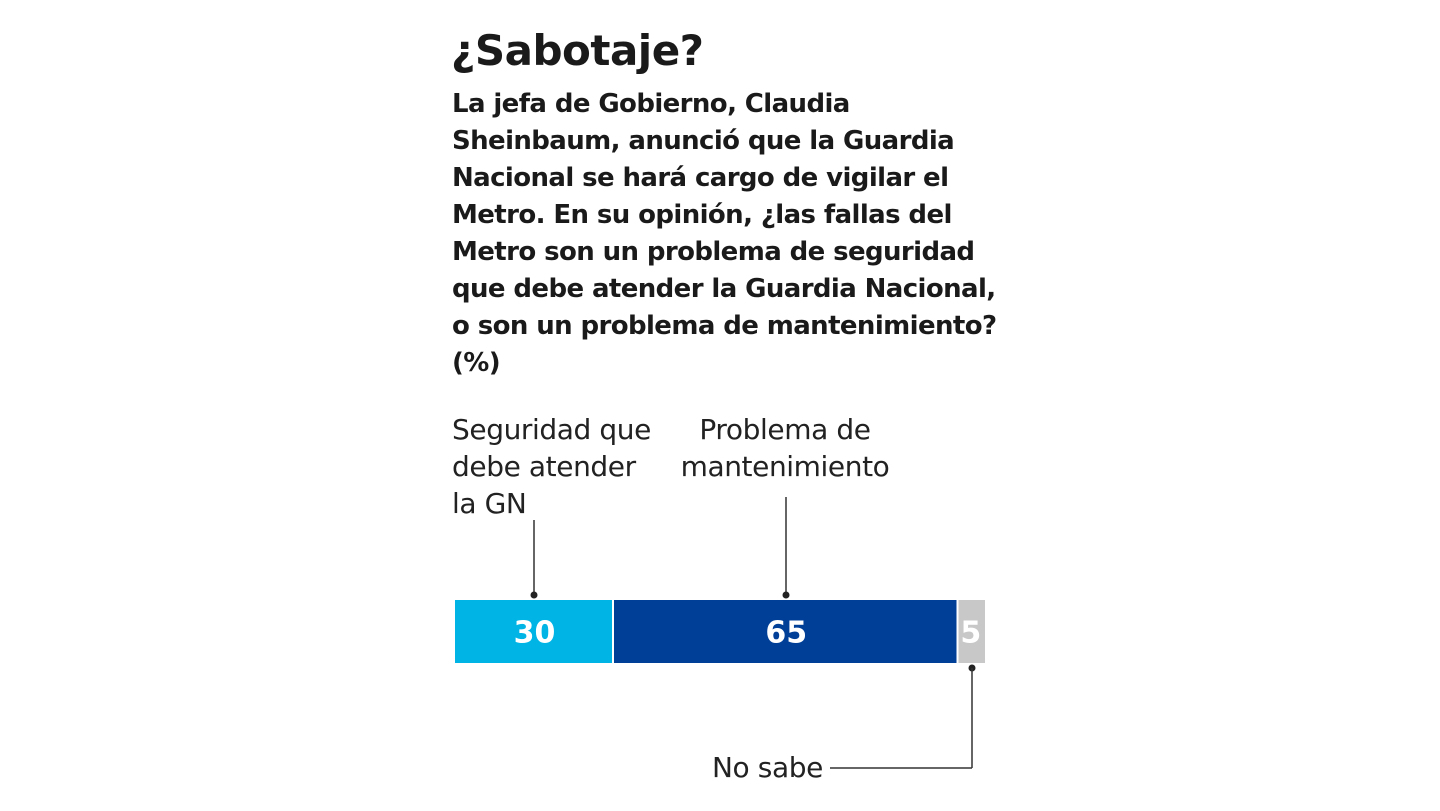  Describe the element at coordinates (577, 50) in the screenshot. I see `chart-title: ¿Sabotaje?` at that location.